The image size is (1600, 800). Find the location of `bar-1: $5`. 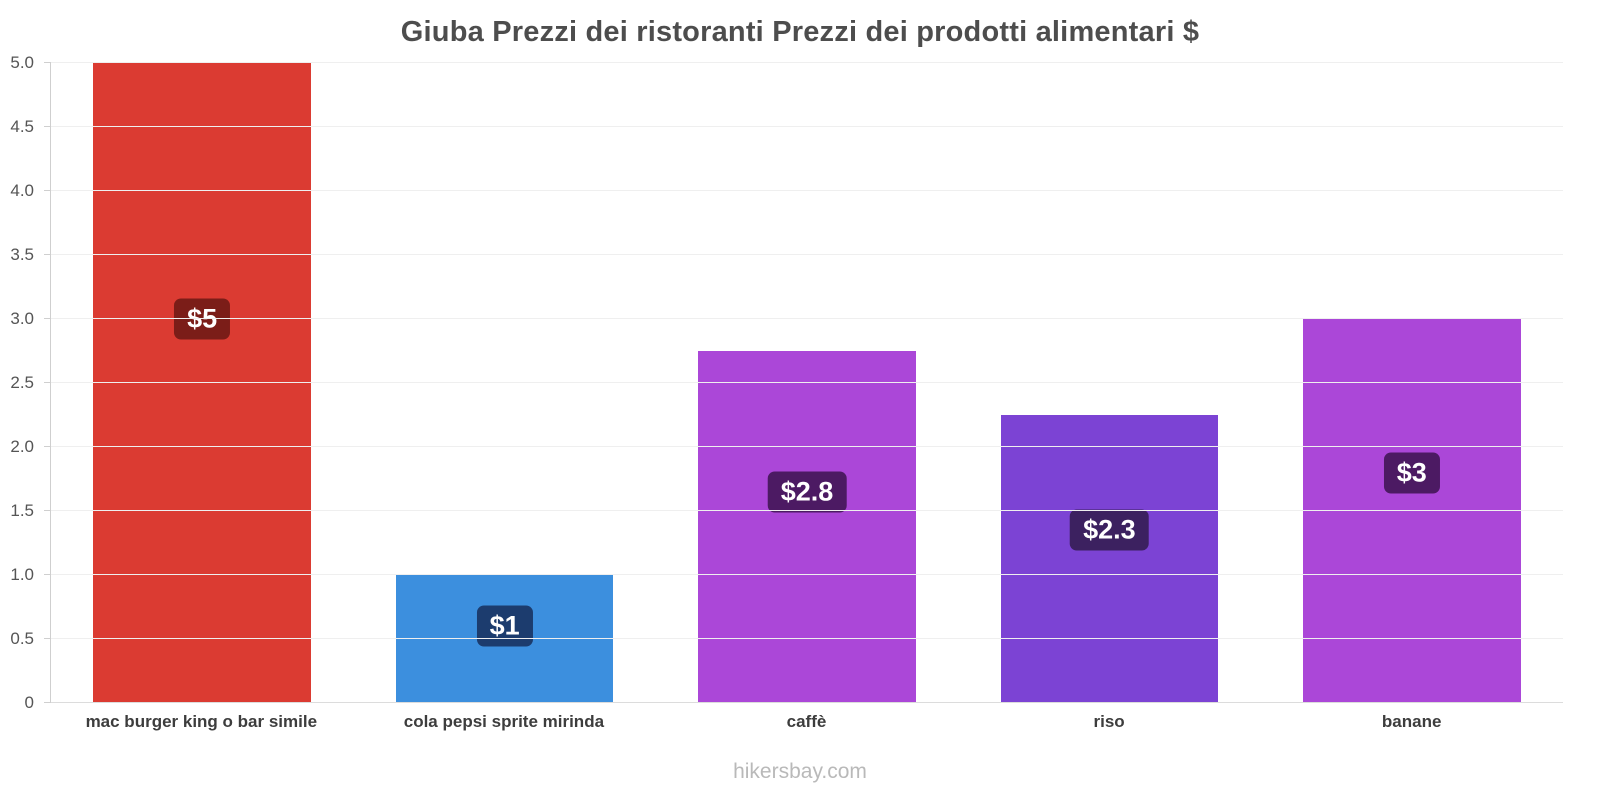

bar-1: $5 is located at coordinates (202, 383).